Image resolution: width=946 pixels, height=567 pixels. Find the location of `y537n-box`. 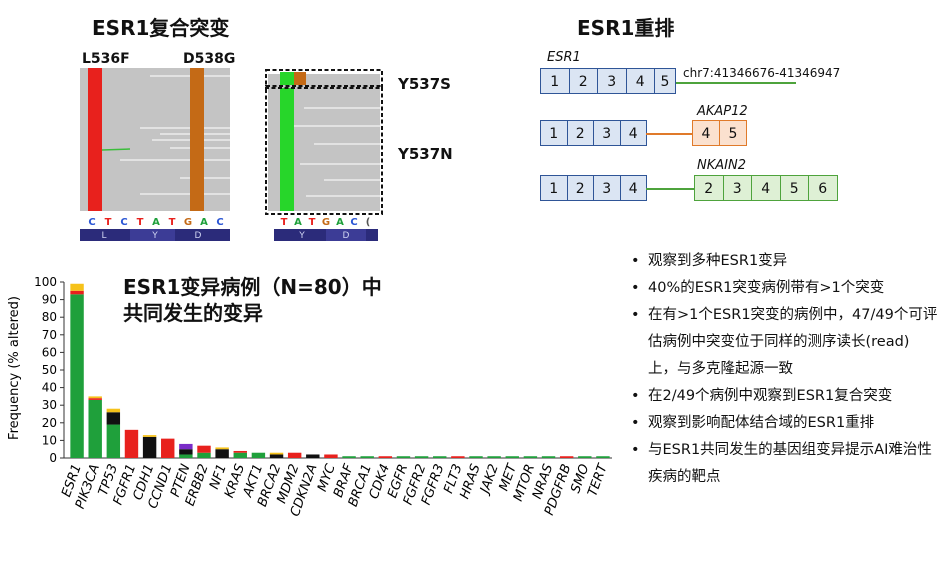

y537n-box is located at coordinates (324, 150).